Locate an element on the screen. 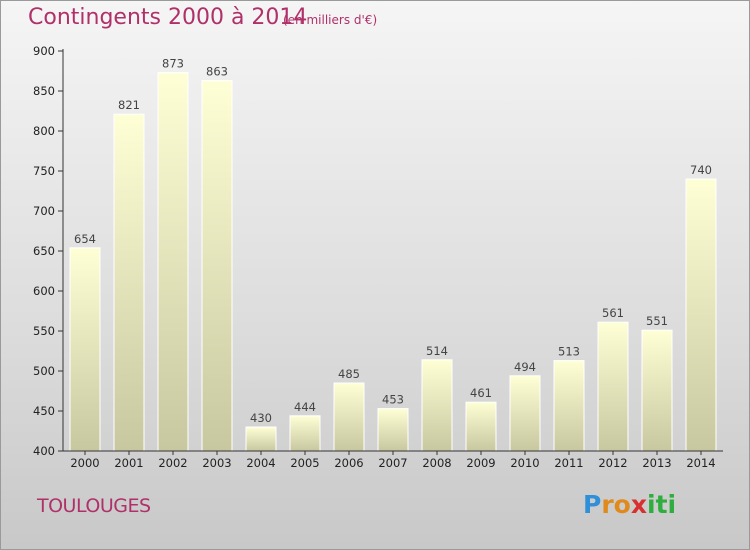 This screenshot has height=550, width=750. bar-2005 is located at coordinates (305, 433).